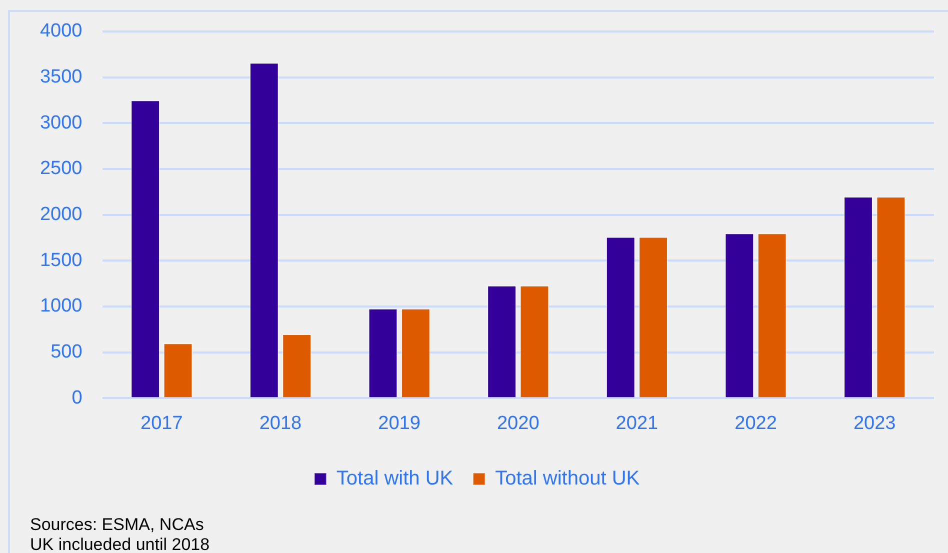  Describe the element at coordinates (61, 260) in the screenshot. I see `y-tick-label: 1500` at that location.